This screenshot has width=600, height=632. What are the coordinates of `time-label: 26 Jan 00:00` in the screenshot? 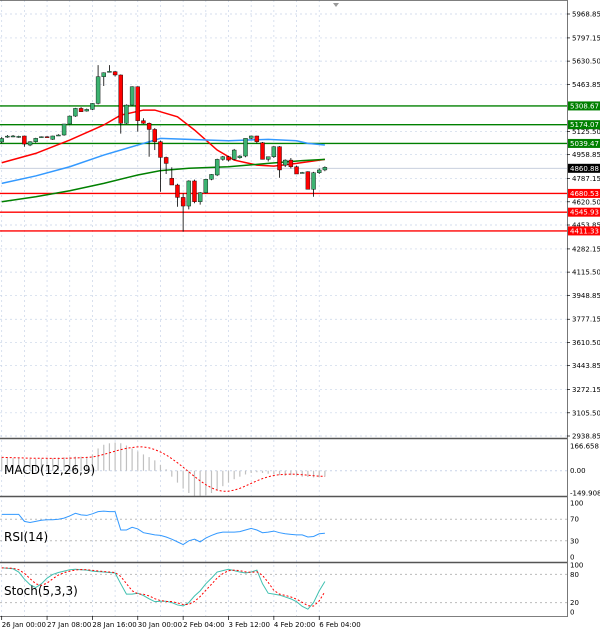 It's located at (24, 625).